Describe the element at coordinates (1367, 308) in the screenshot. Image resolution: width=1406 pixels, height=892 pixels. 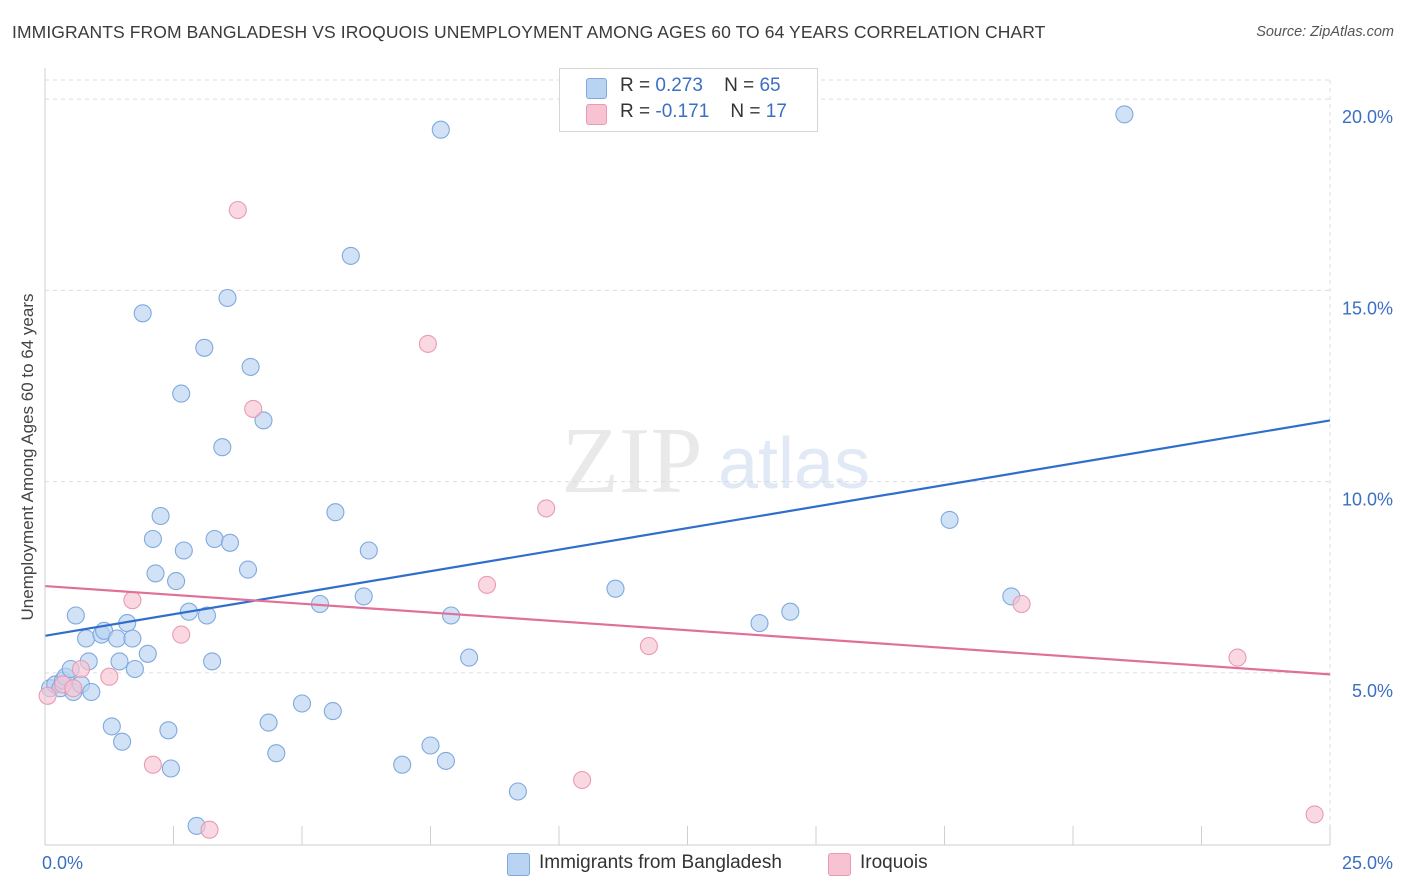
I see `y-tick-label: 15.0%` at that location.